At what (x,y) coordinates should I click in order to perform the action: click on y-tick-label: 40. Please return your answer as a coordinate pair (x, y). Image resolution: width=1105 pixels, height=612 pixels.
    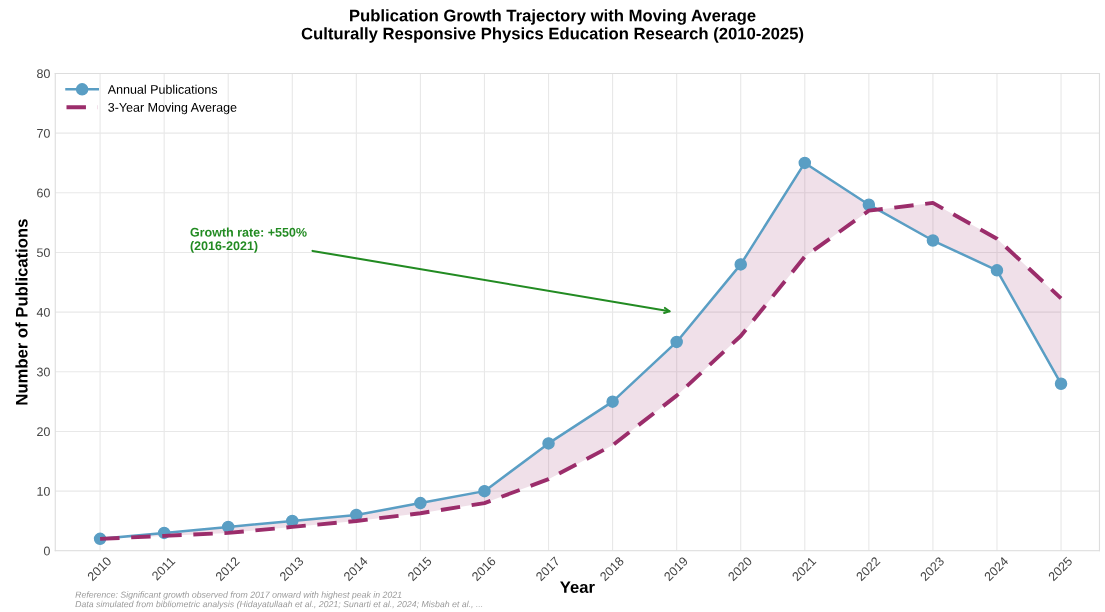
    Looking at the image, I should click on (43, 312).